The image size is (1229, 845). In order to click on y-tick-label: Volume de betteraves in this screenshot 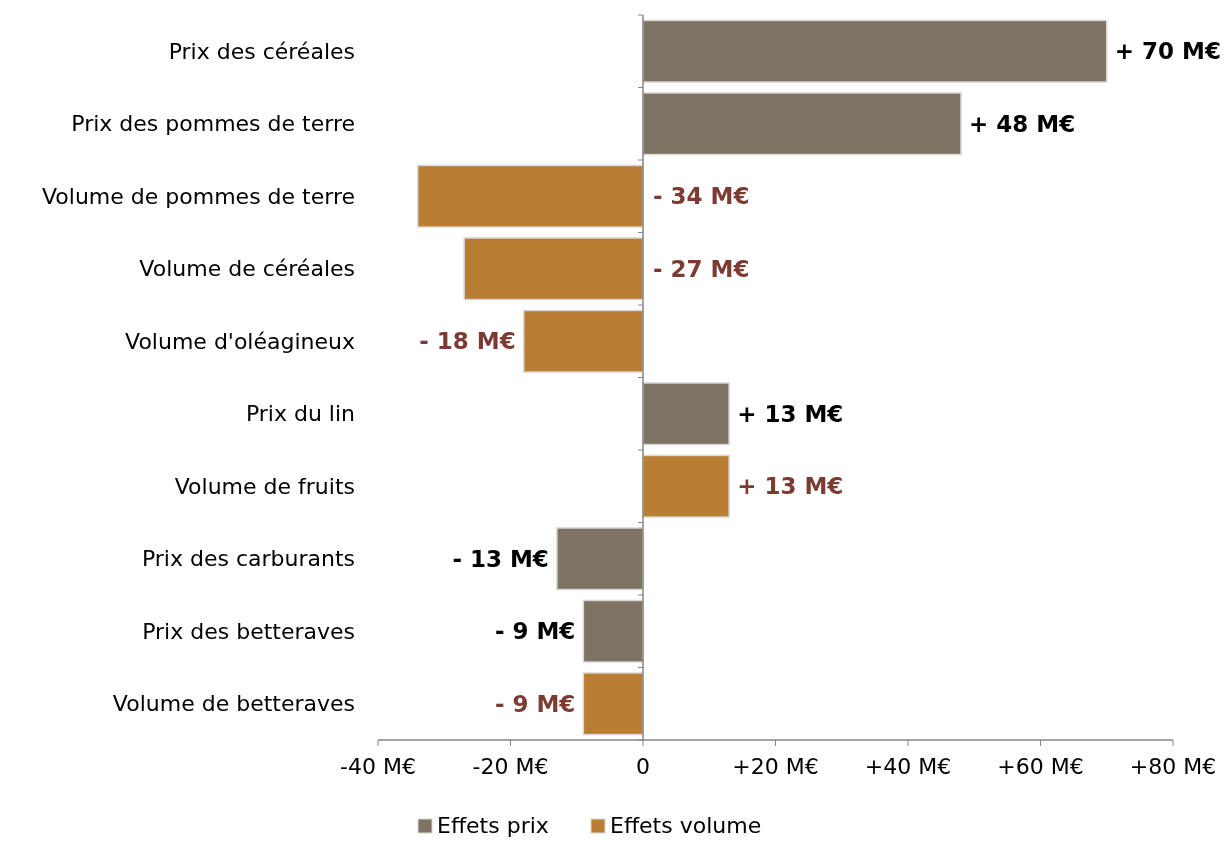, I will do `click(233, 704)`.